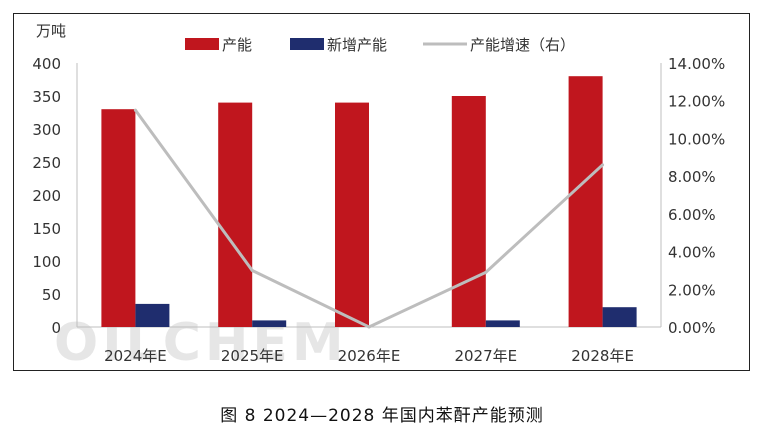 The image size is (764, 427). I want to click on watermark: OILCHEM, so click(201, 341).